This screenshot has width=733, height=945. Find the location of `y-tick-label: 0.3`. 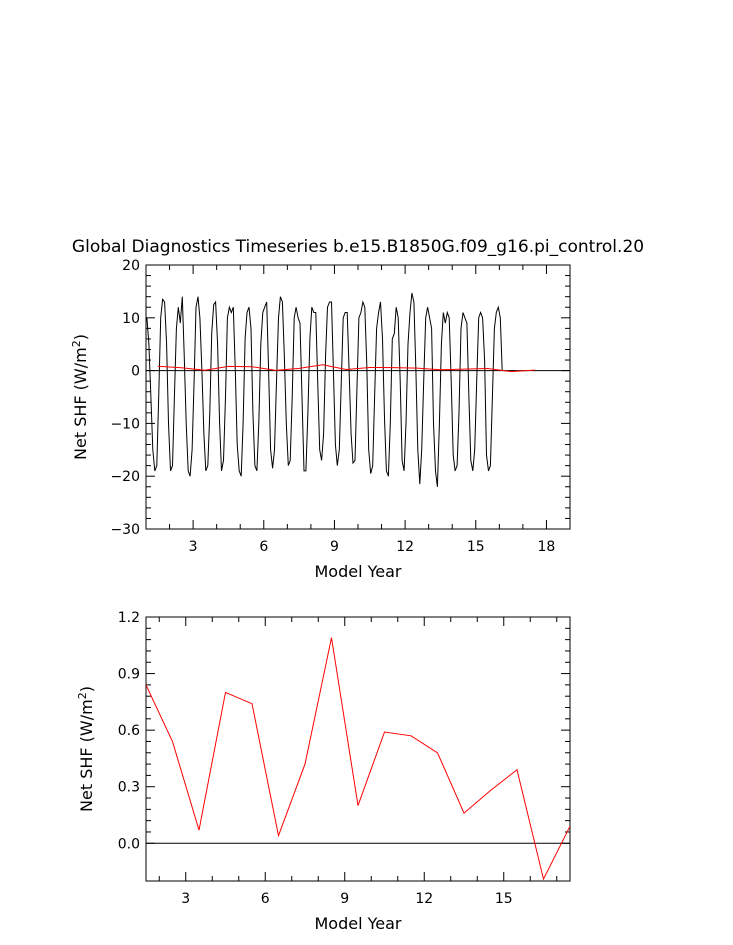

y-tick-label: 0.3 is located at coordinates (129, 788).